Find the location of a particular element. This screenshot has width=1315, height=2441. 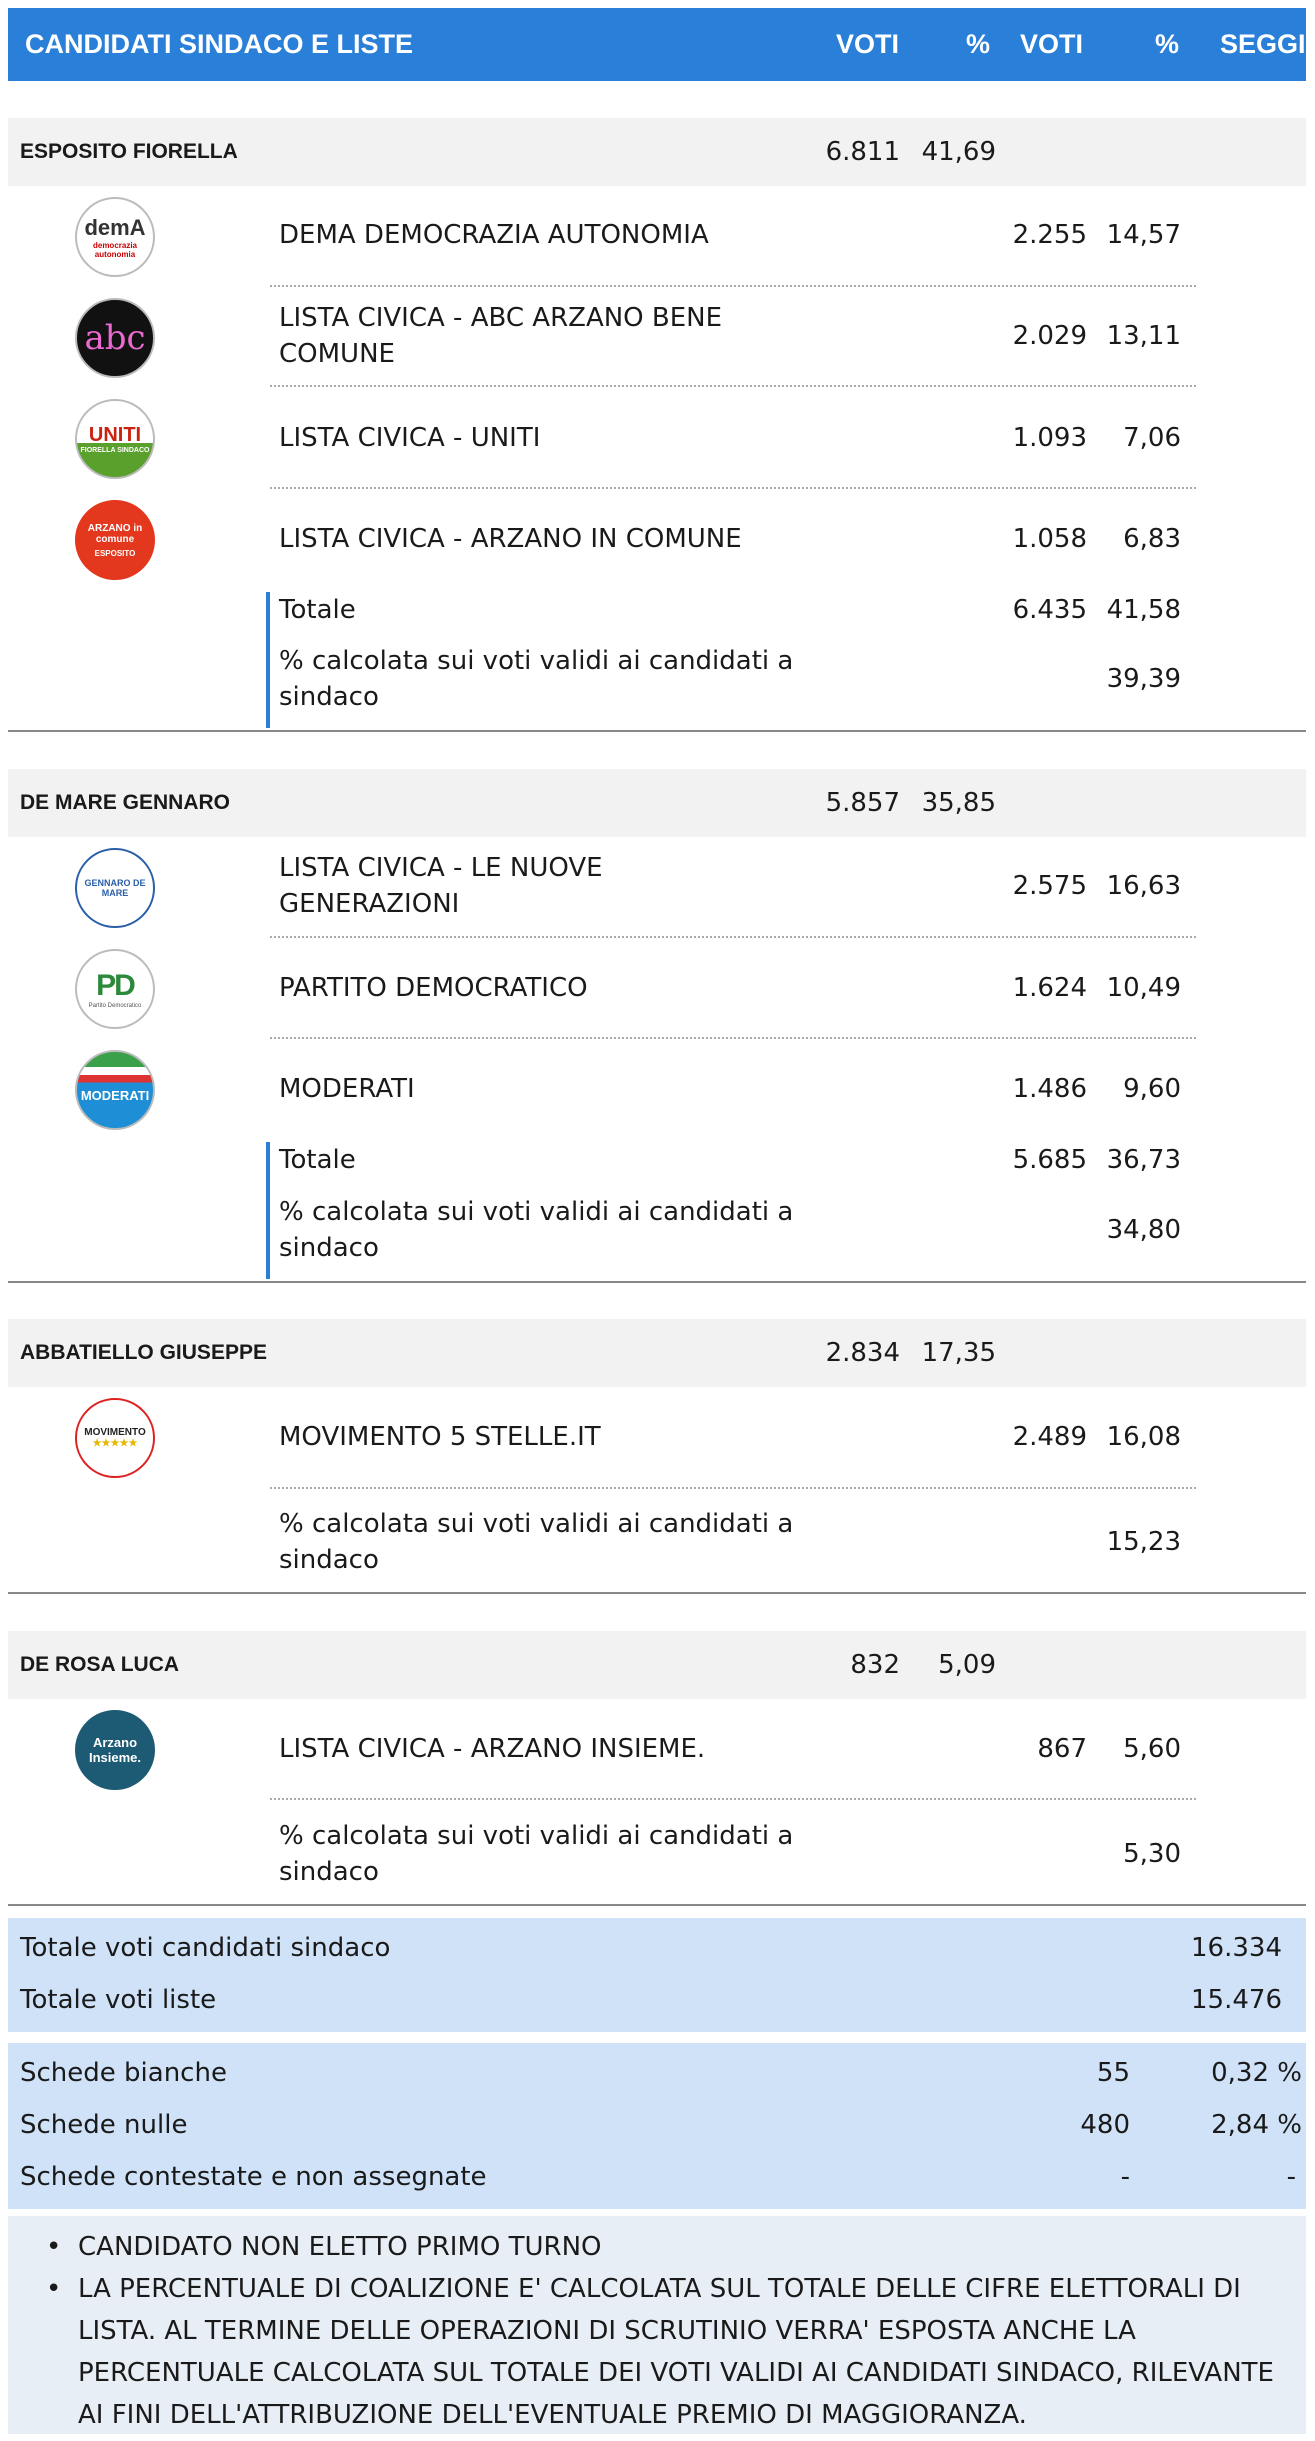

header-seggi: SEGGI is located at coordinates (1263, 44).